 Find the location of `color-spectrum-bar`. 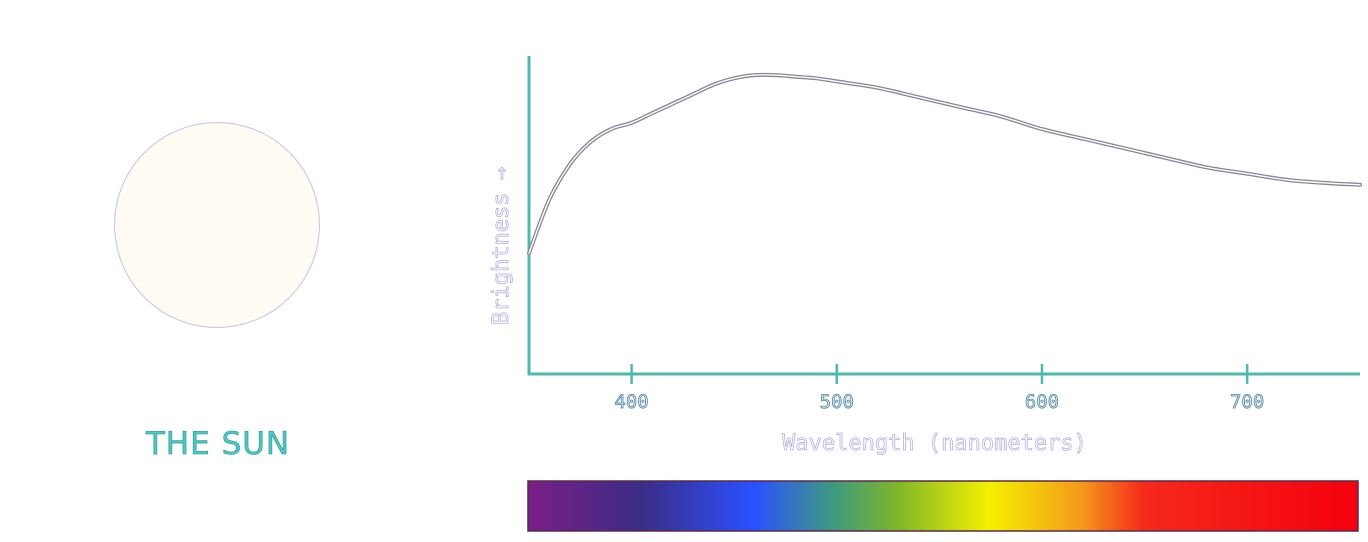

color-spectrum-bar is located at coordinates (943, 506).